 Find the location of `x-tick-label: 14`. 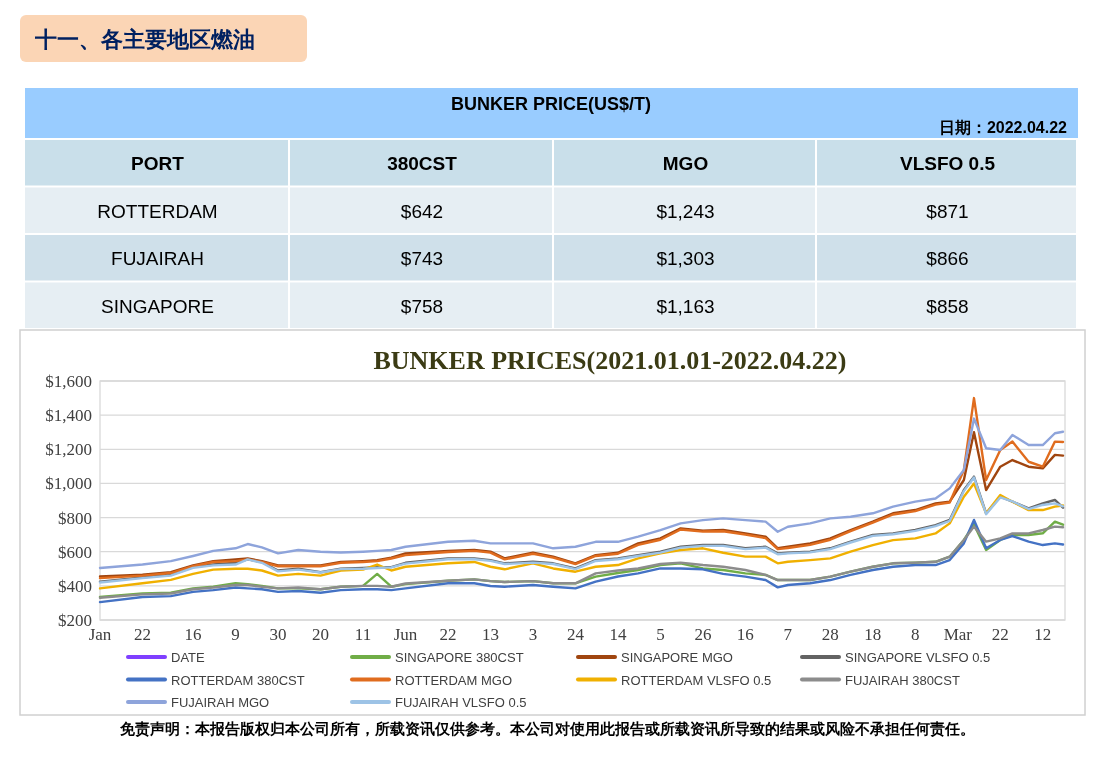

x-tick-label: 14 is located at coordinates (618, 634).